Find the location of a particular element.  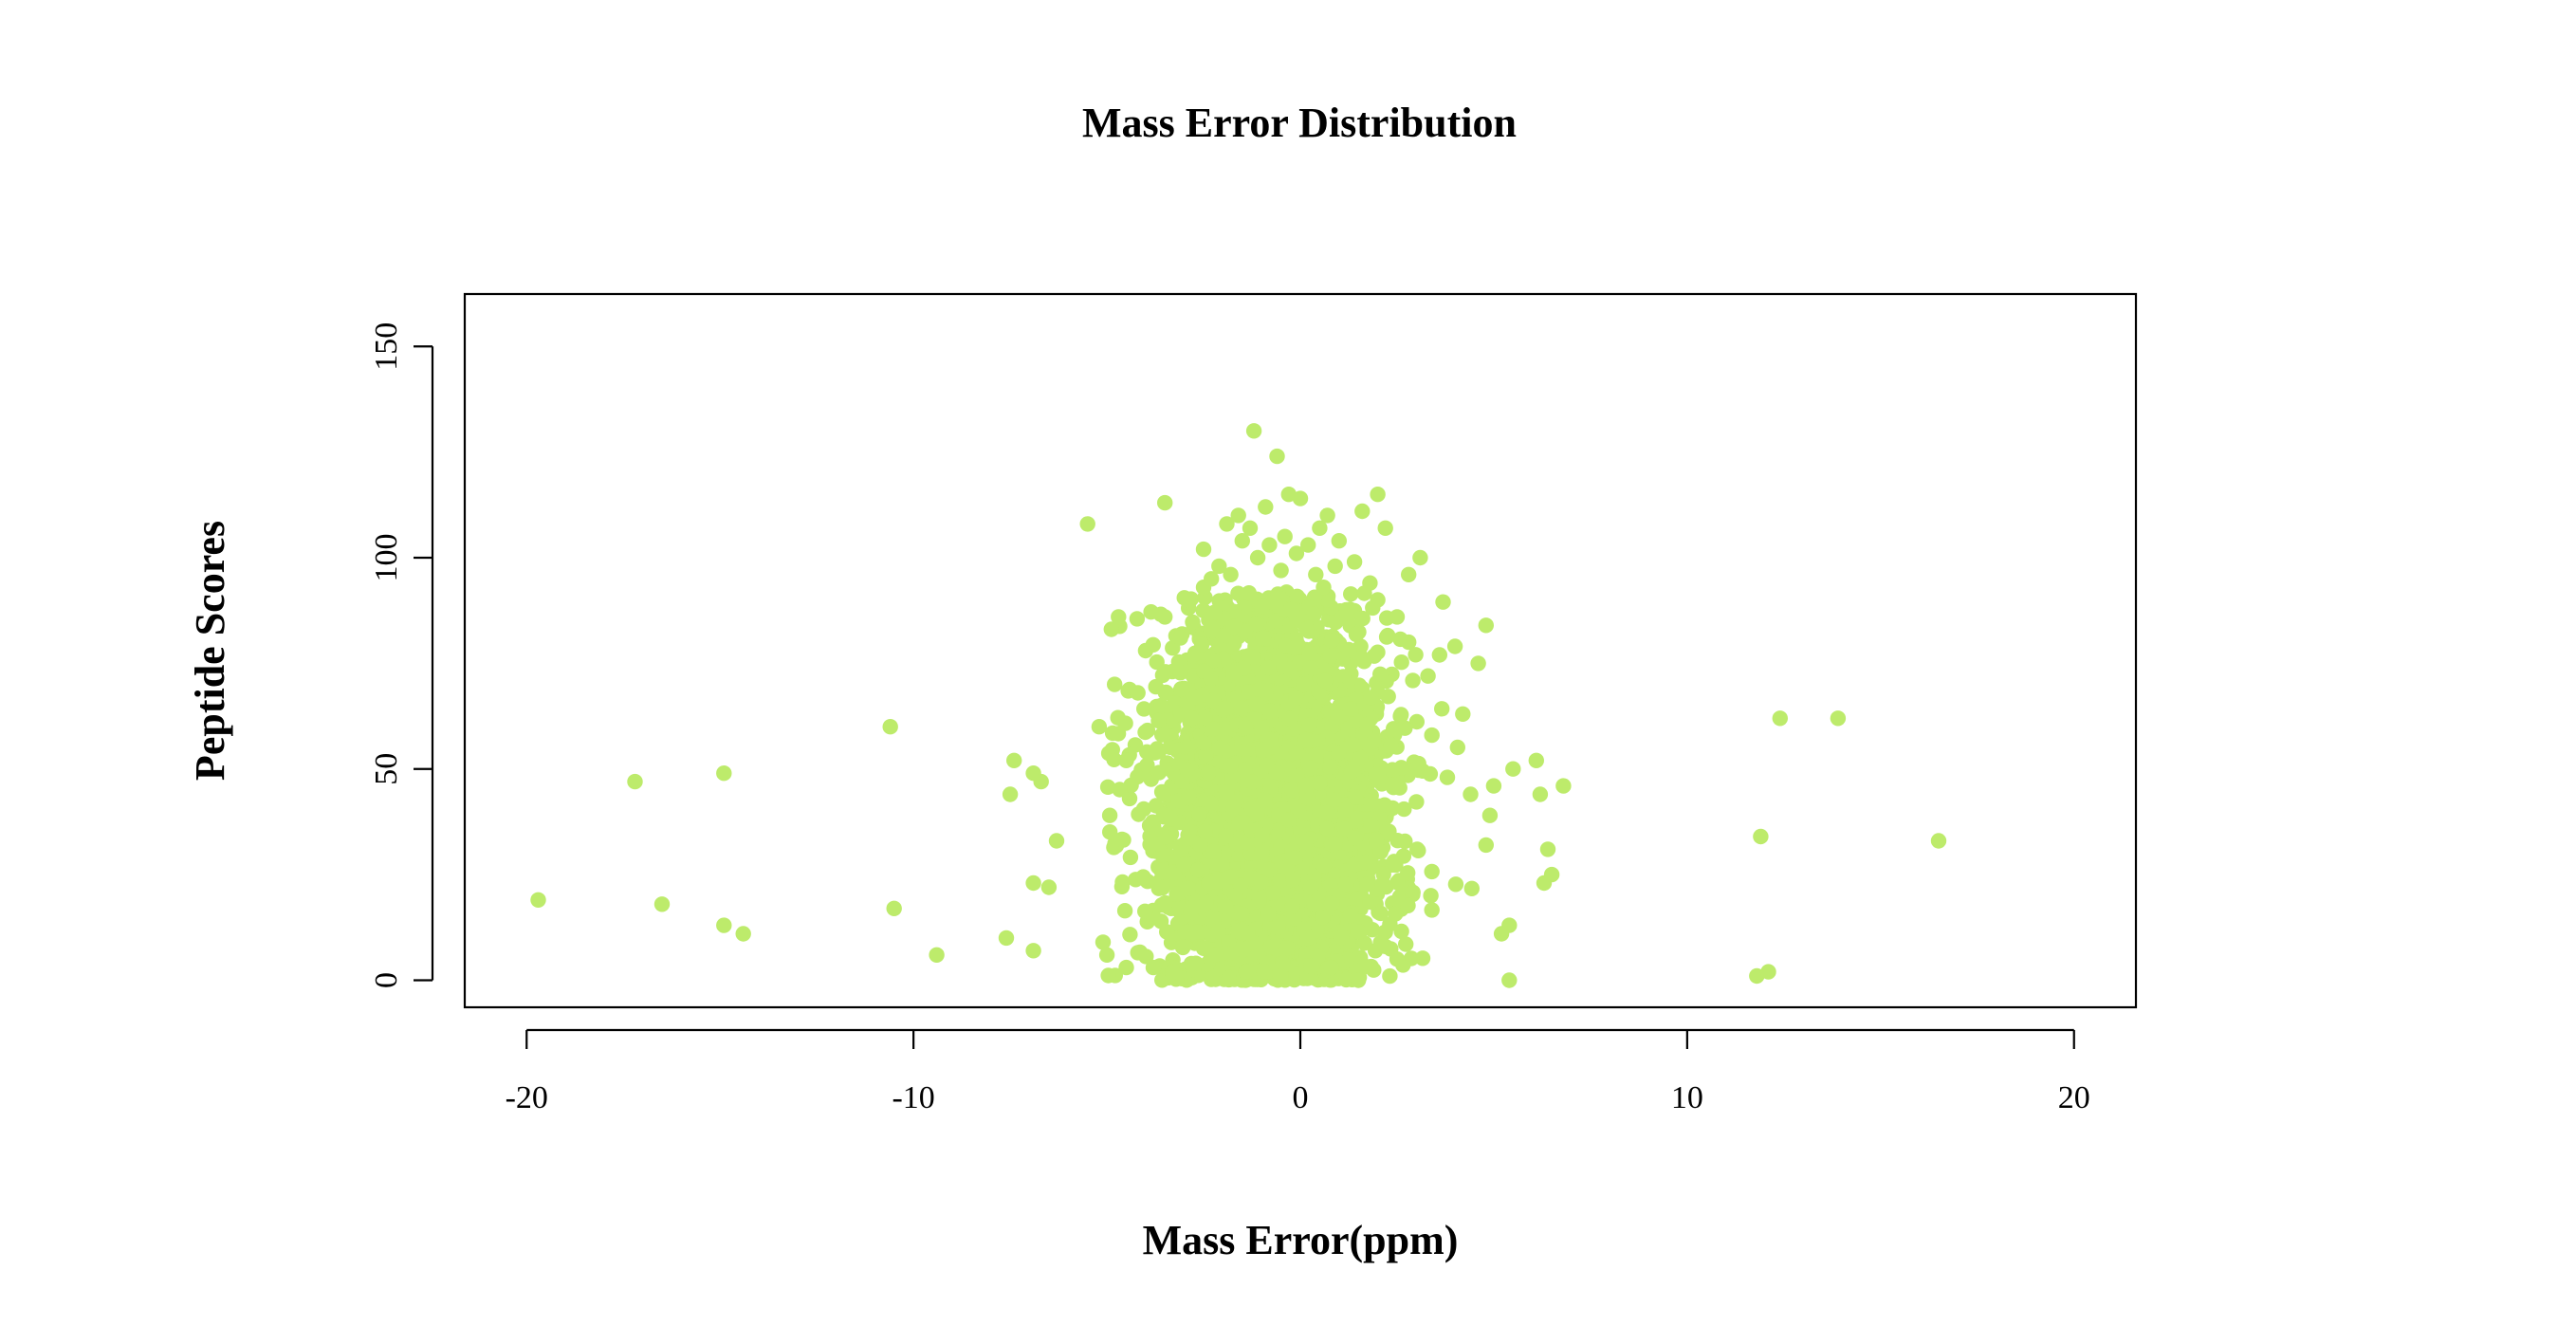

y-tick-label: 150 is located at coordinates (386, 347).